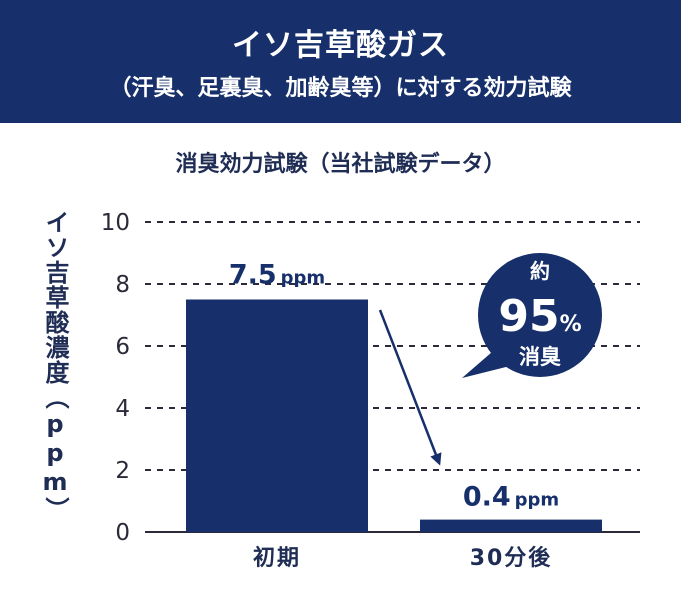  I want to click on y-tick-label: 8, so click(122, 285).